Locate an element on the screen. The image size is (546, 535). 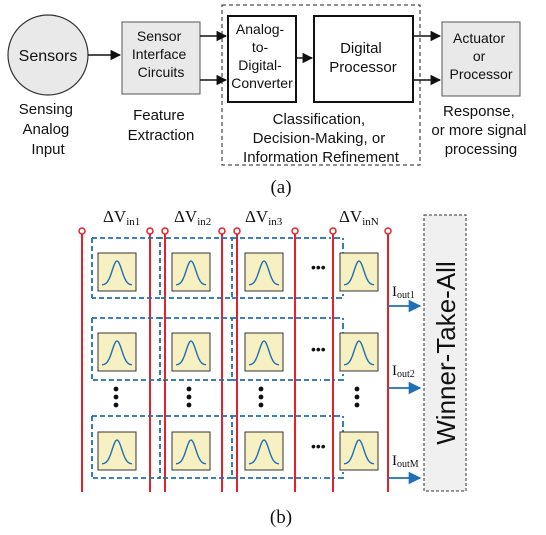
winner-take-all-label: Winner-Take-All is located at coordinates (446, 353).